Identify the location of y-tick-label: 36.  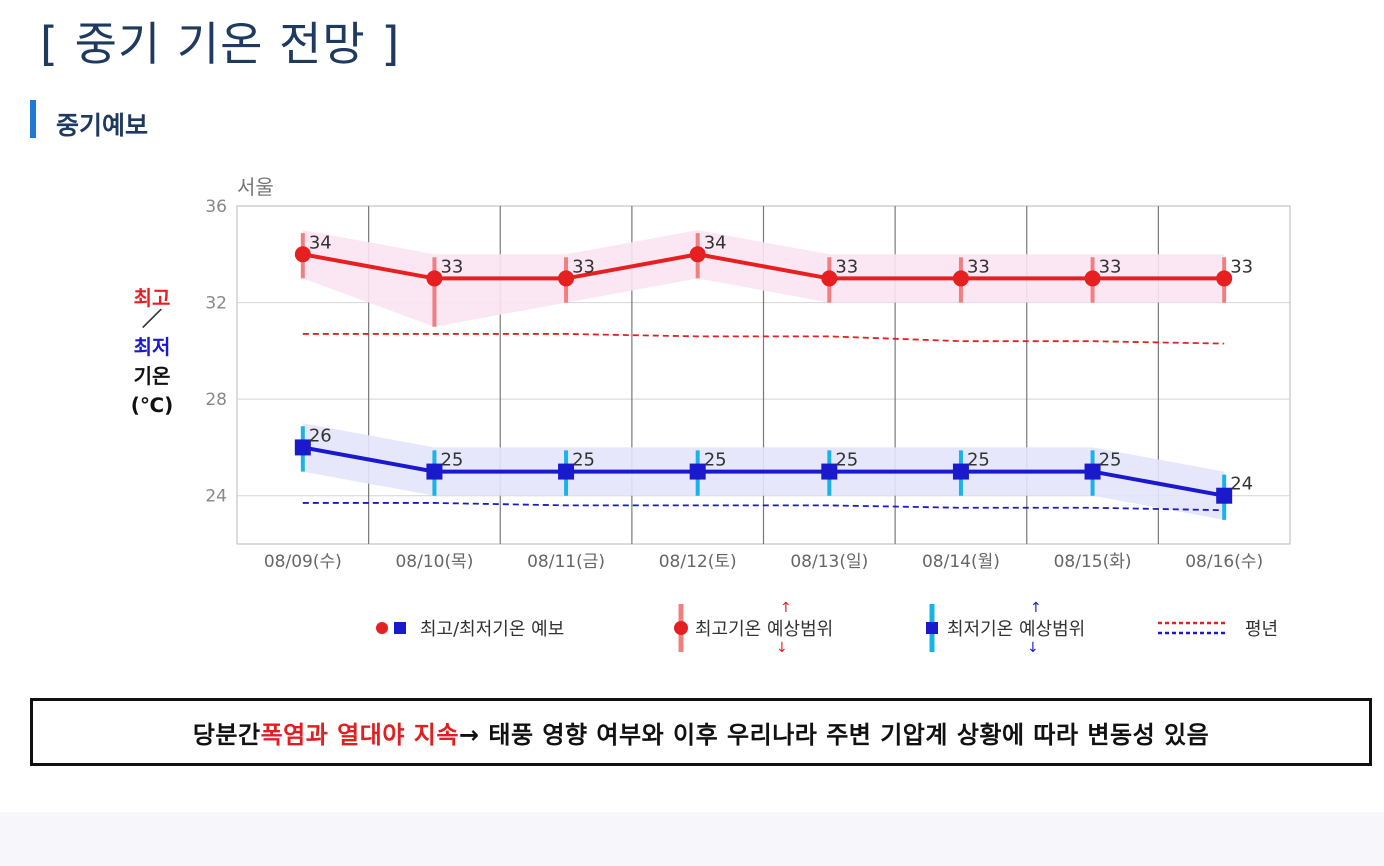
(216, 207).